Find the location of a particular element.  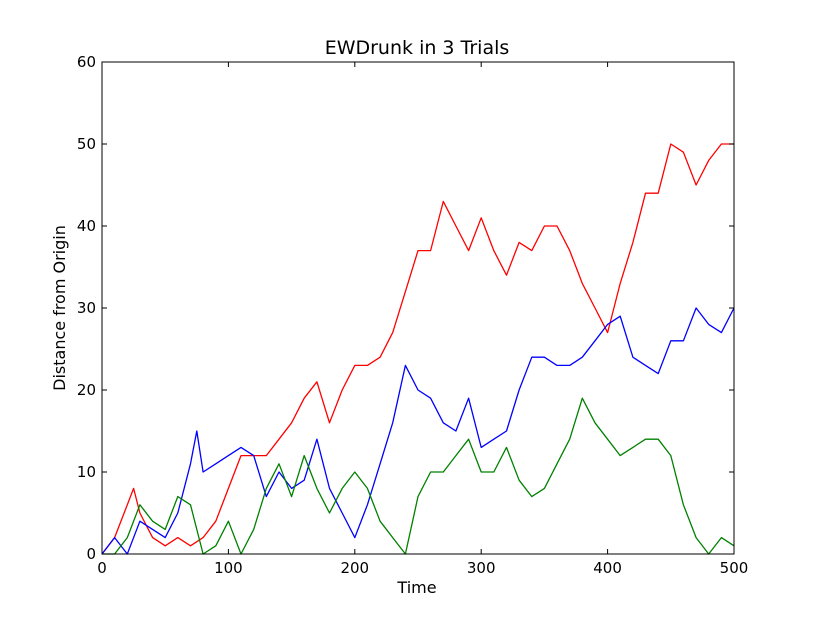

x-axis-label: Time is located at coordinates (416, 587).